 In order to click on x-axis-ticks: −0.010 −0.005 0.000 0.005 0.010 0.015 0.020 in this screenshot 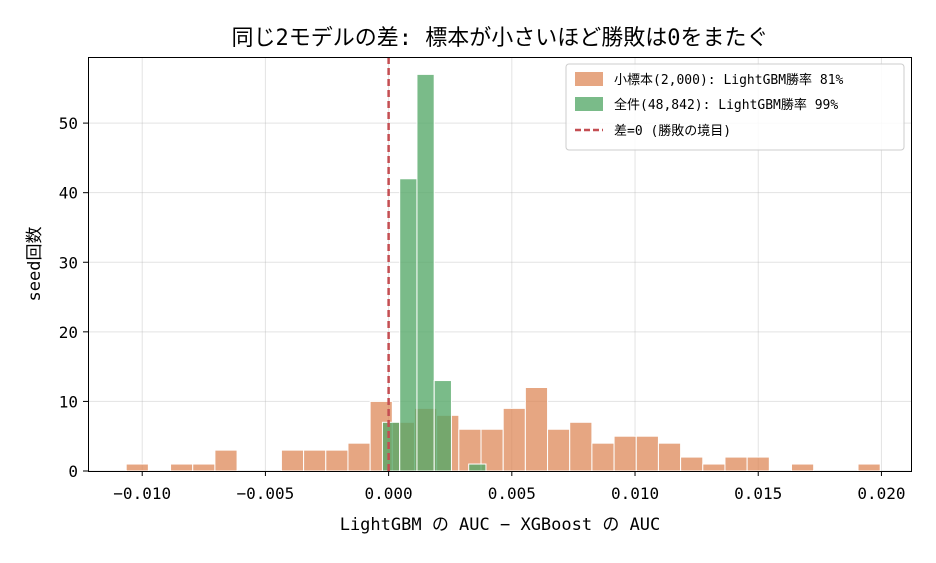, I will do `click(509, 487)`.